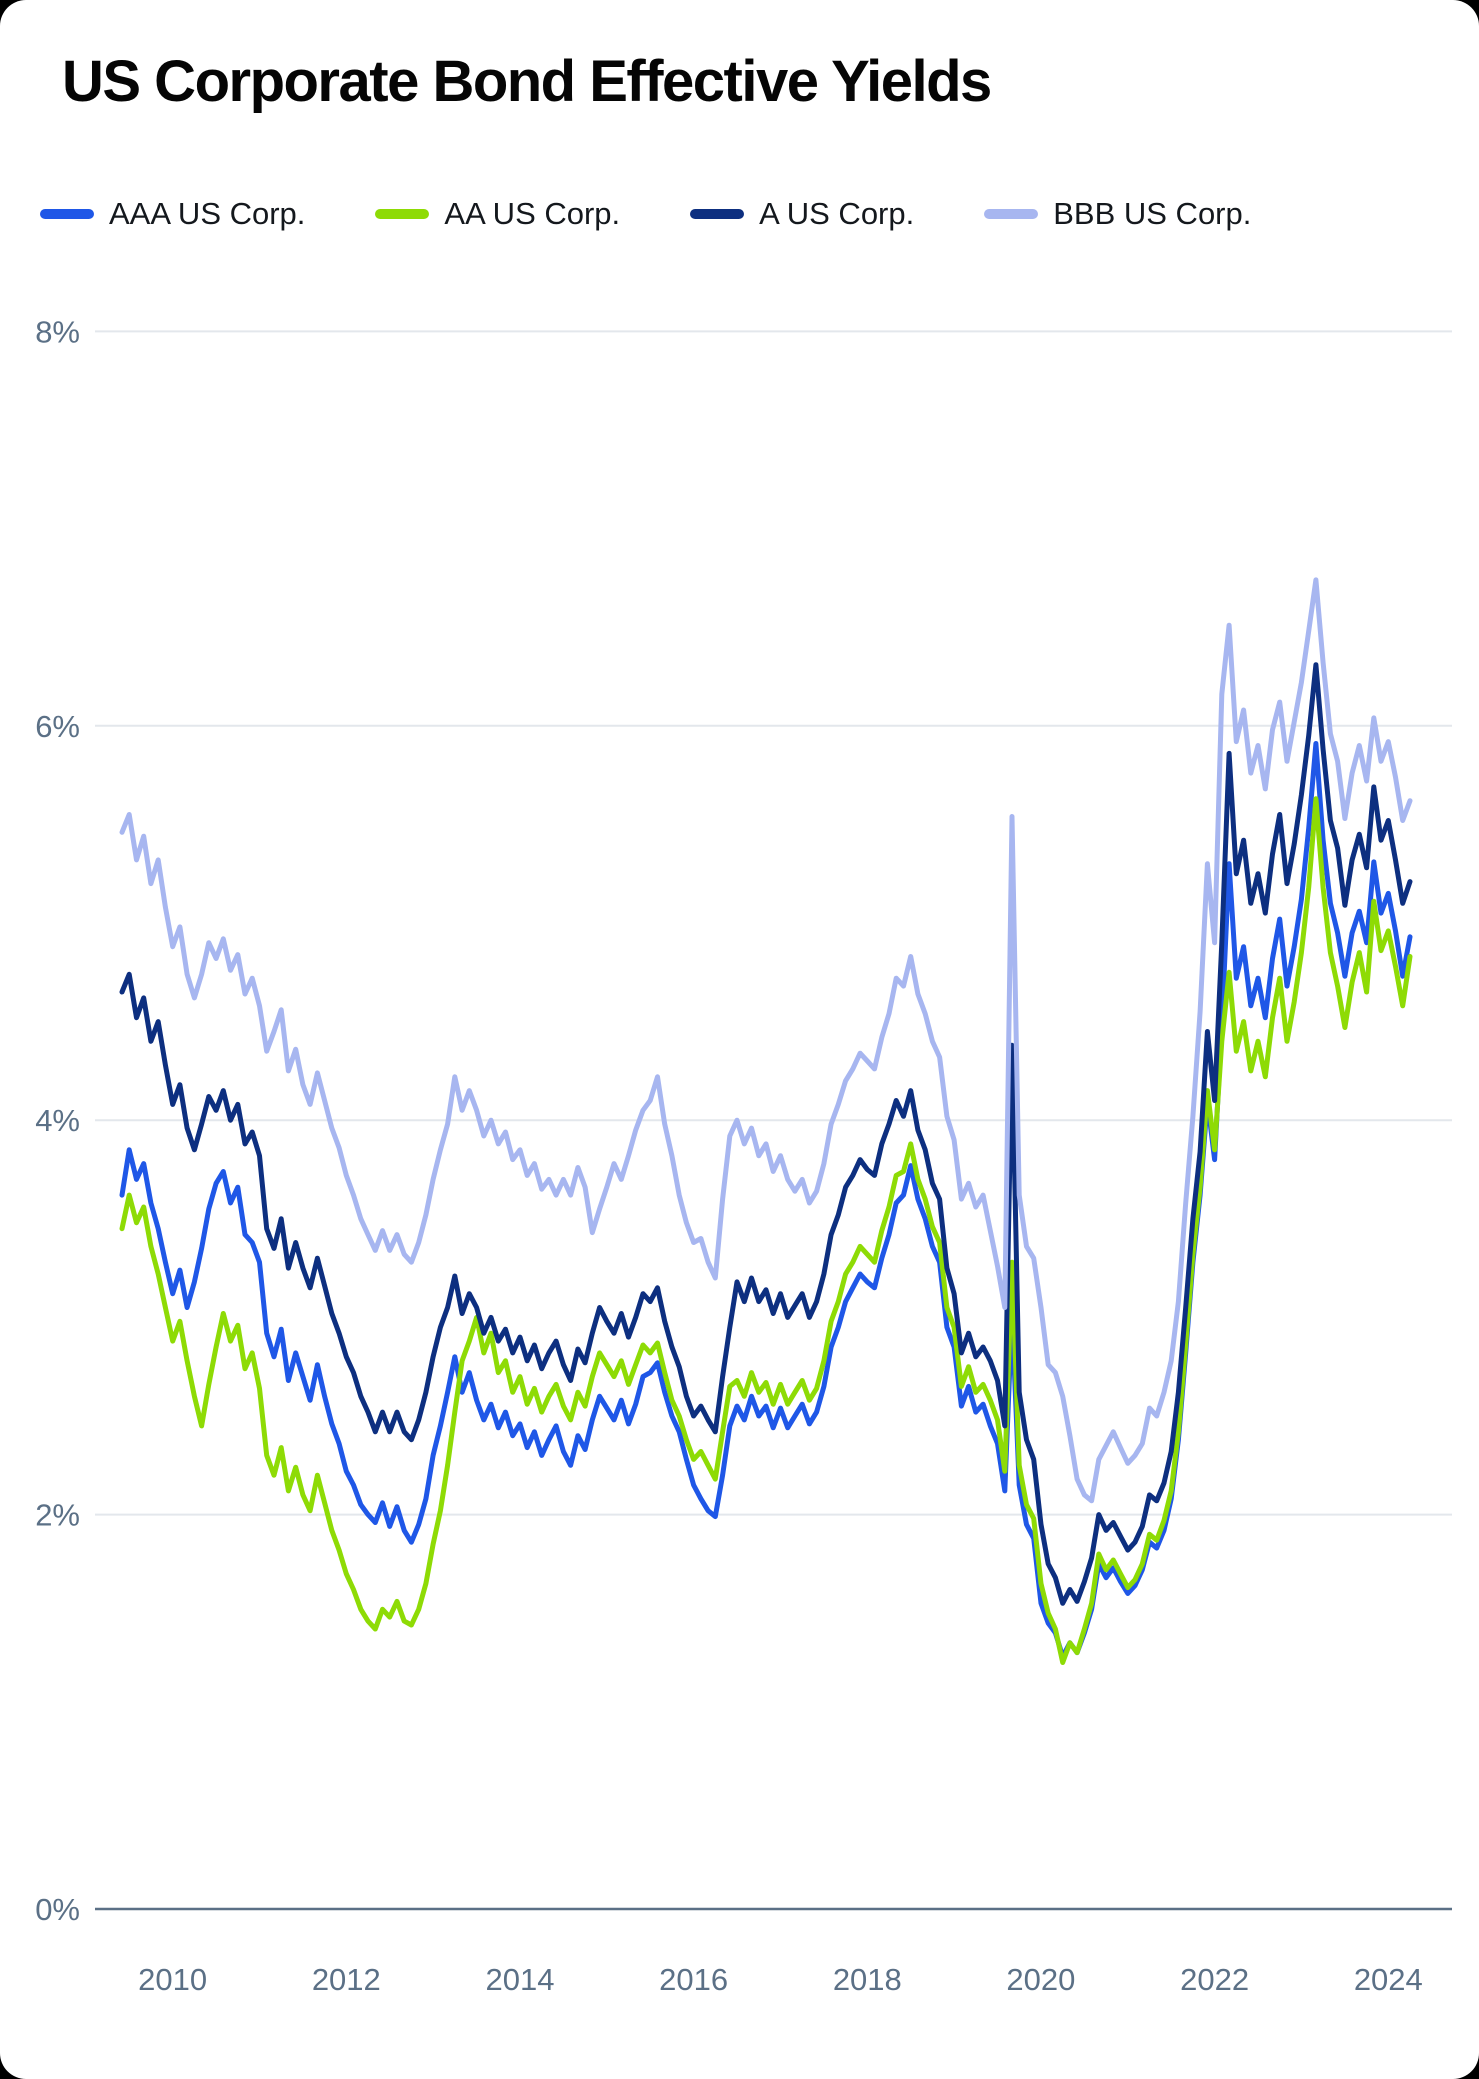  What do you see at coordinates (402, 214) in the screenshot?
I see `legend-swatch-aa-icon` at bounding box center [402, 214].